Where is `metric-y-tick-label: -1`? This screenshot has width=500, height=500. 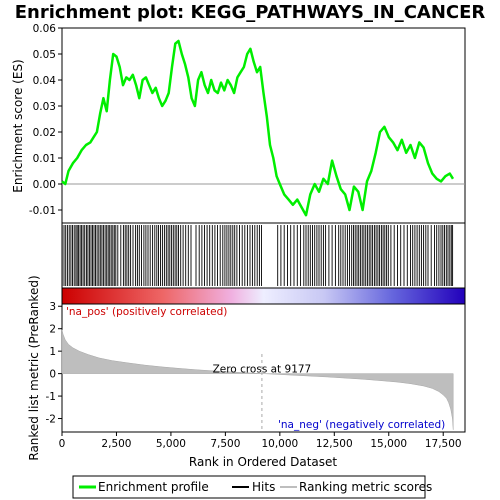 metric-y-tick-label: -1 is located at coordinates (51, 397).